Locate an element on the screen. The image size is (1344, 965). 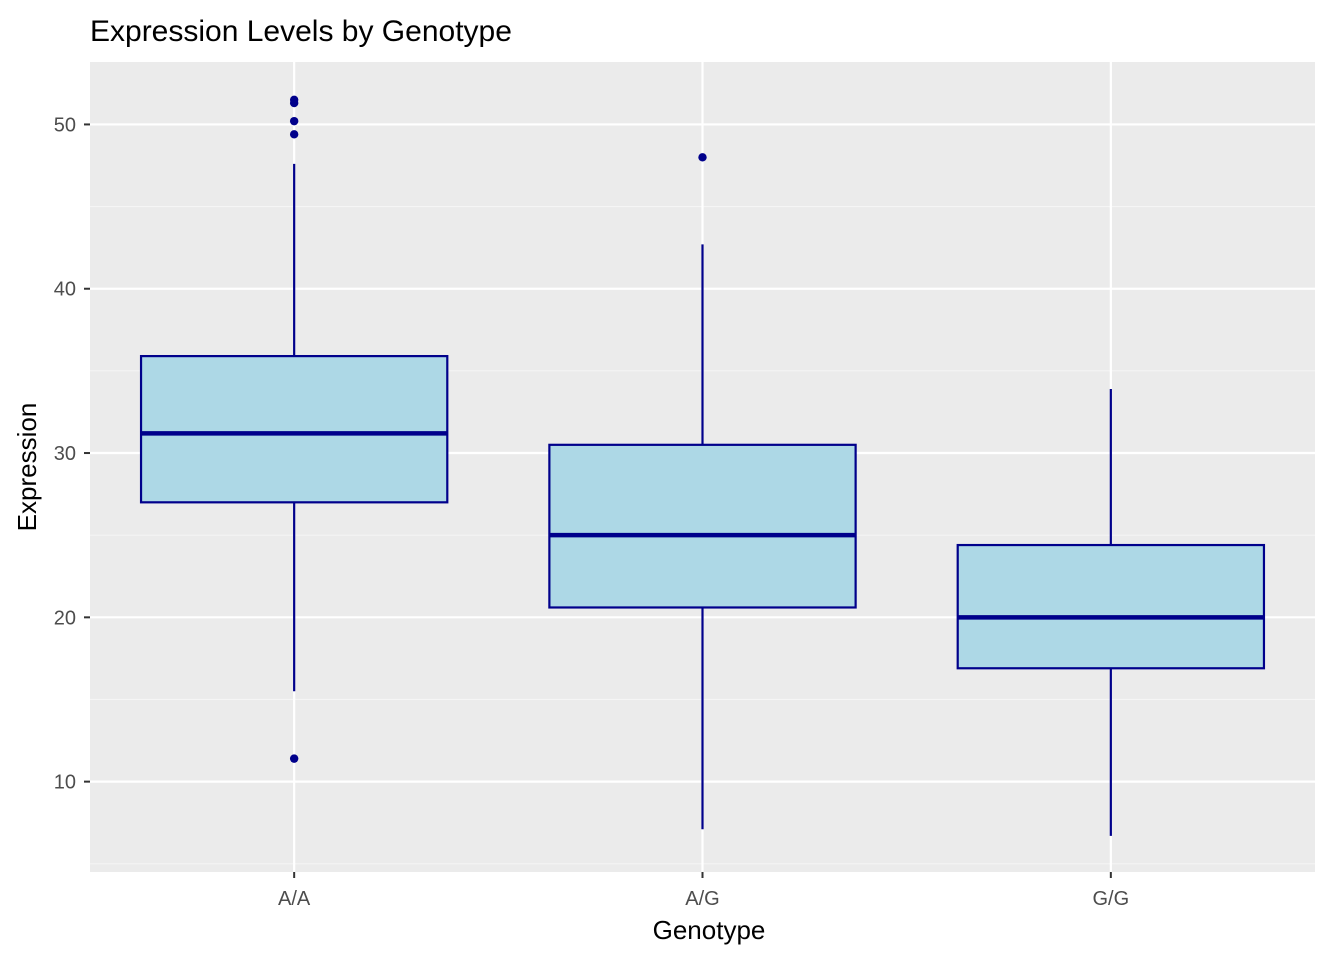
y-tick-label: 10 is located at coordinates (65, 783).